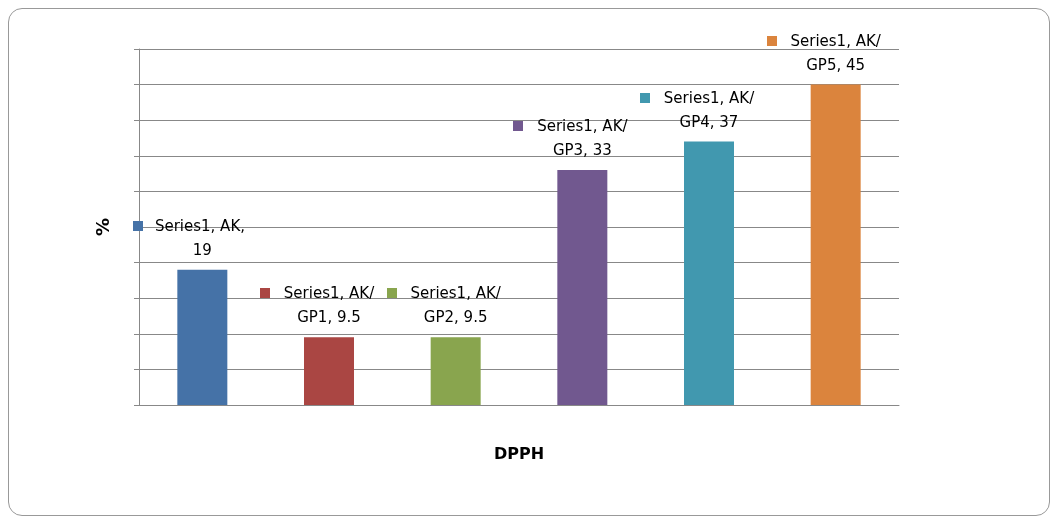 This screenshot has height=526, width=1058. I want to click on x-axis-title: DPPH, so click(519, 453).